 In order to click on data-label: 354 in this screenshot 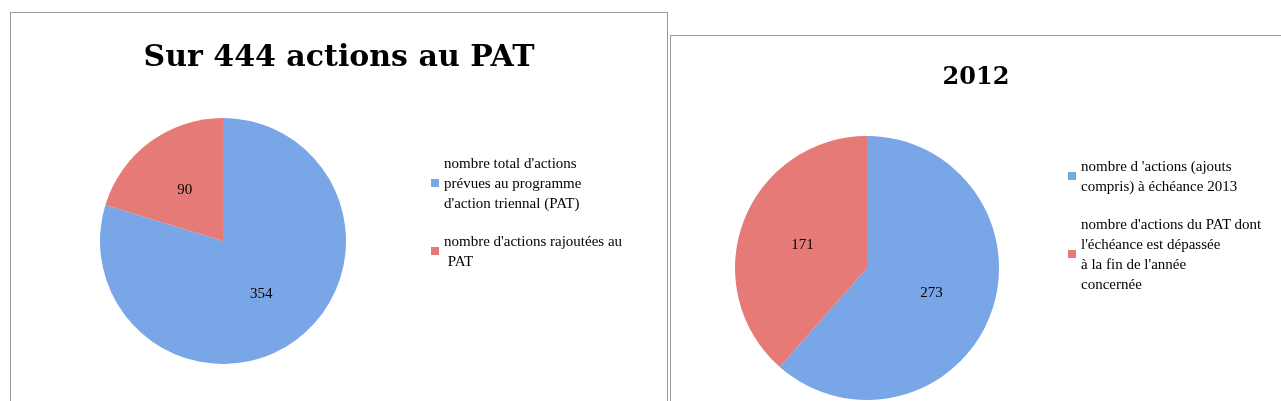, I will do `click(262, 292)`.